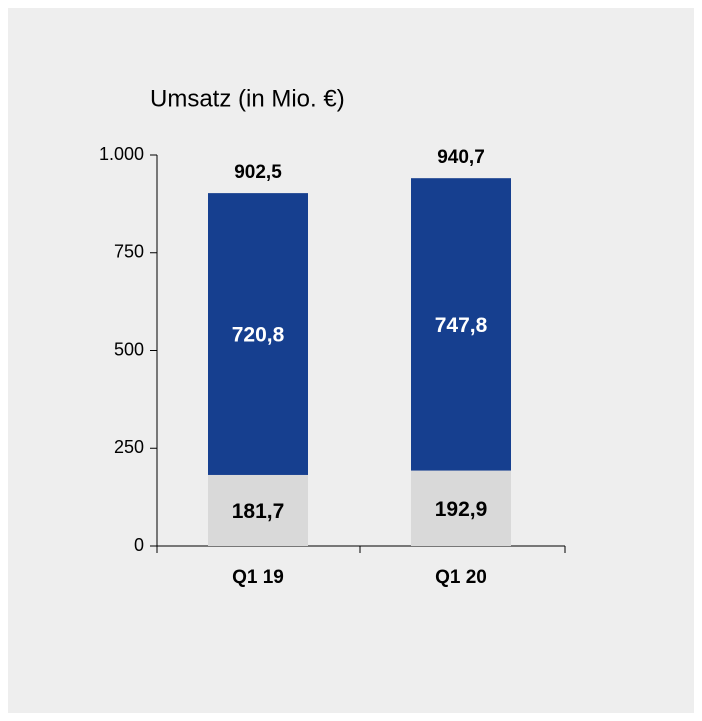 This screenshot has width=702, height=721. I want to click on x-tick-label: Q1 20, so click(461, 577).